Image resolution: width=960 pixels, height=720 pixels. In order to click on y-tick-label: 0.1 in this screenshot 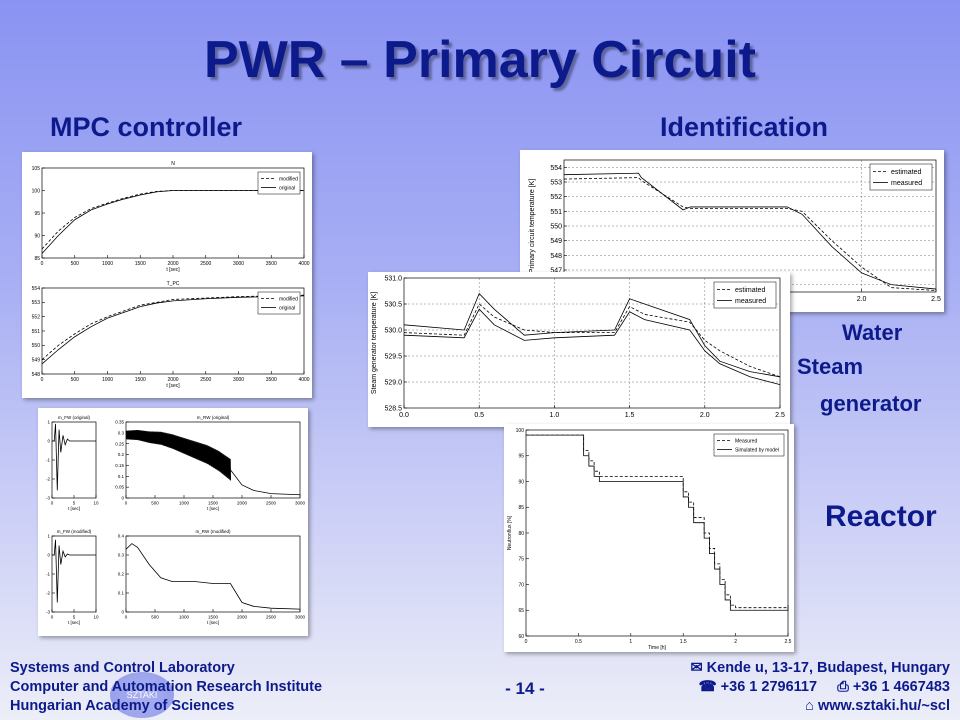, I will do `click(121, 593)`.